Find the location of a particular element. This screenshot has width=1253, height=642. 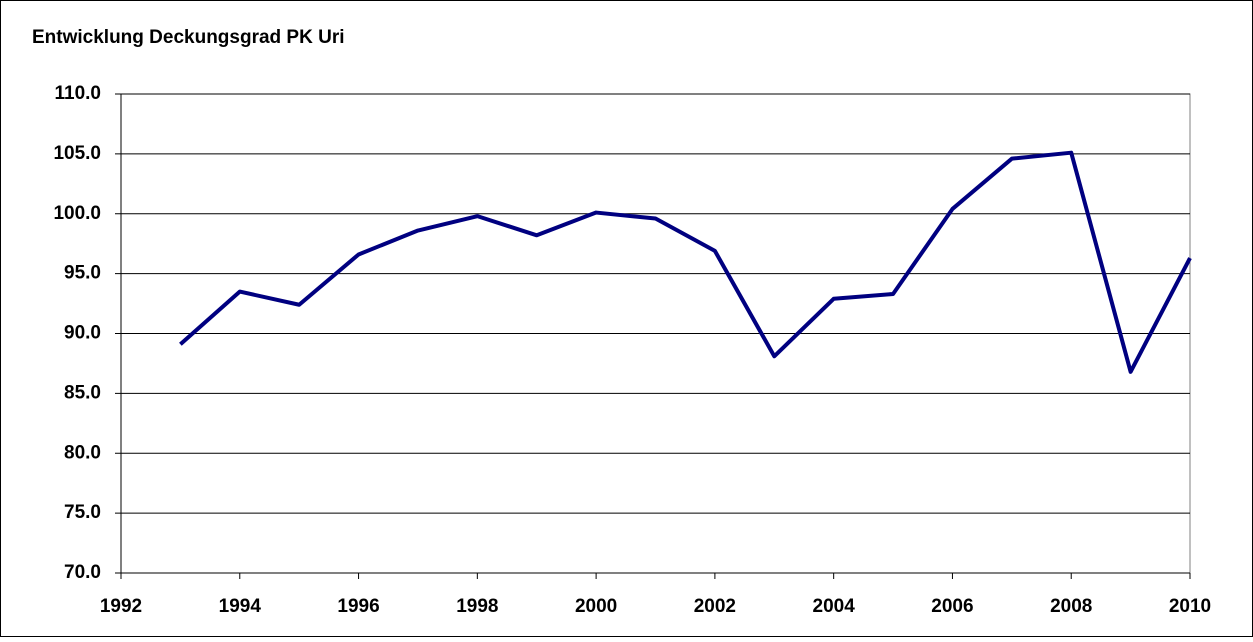

y-tick-label: 90.0 is located at coordinates (82, 333).